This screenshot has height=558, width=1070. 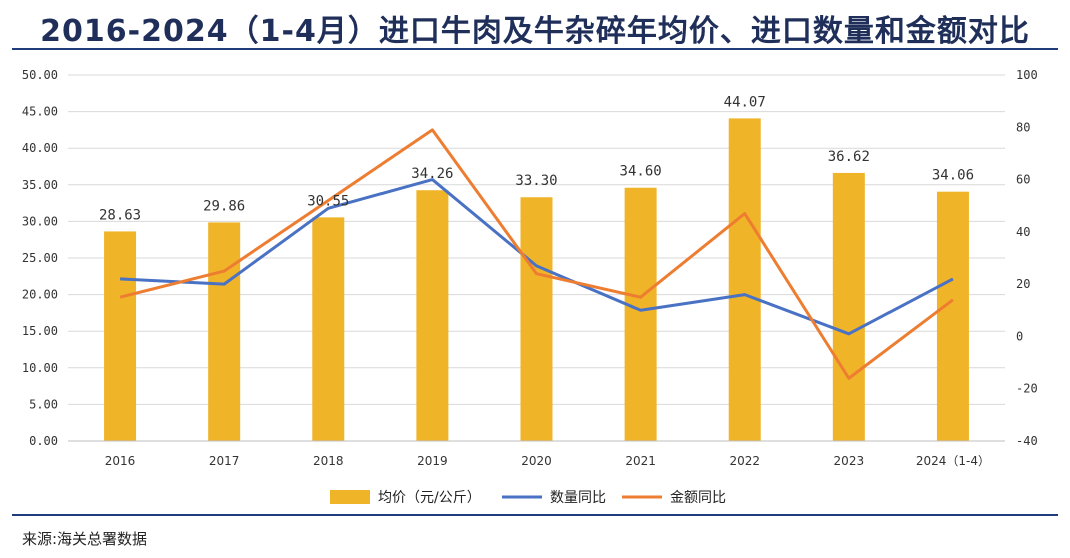 I want to click on bar-value-label: 44.07, so click(x=745, y=102).